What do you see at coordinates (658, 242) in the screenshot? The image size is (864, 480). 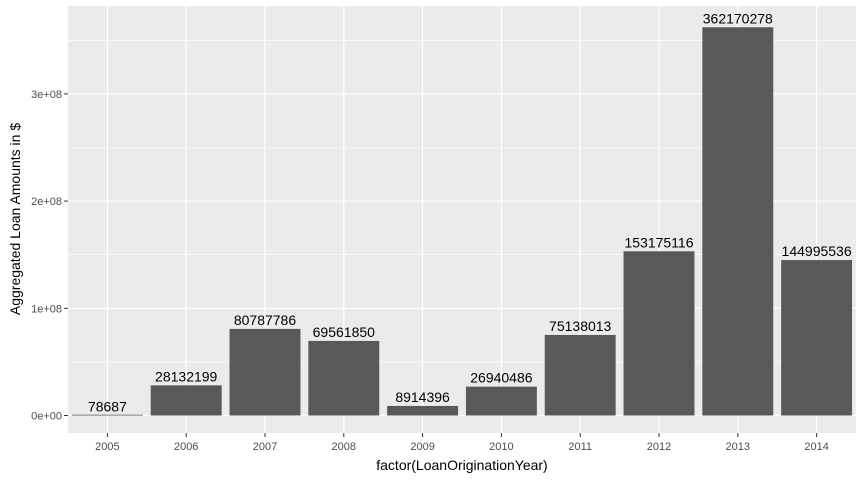 I see `bar-value-label: 153175116` at bounding box center [658, 242].